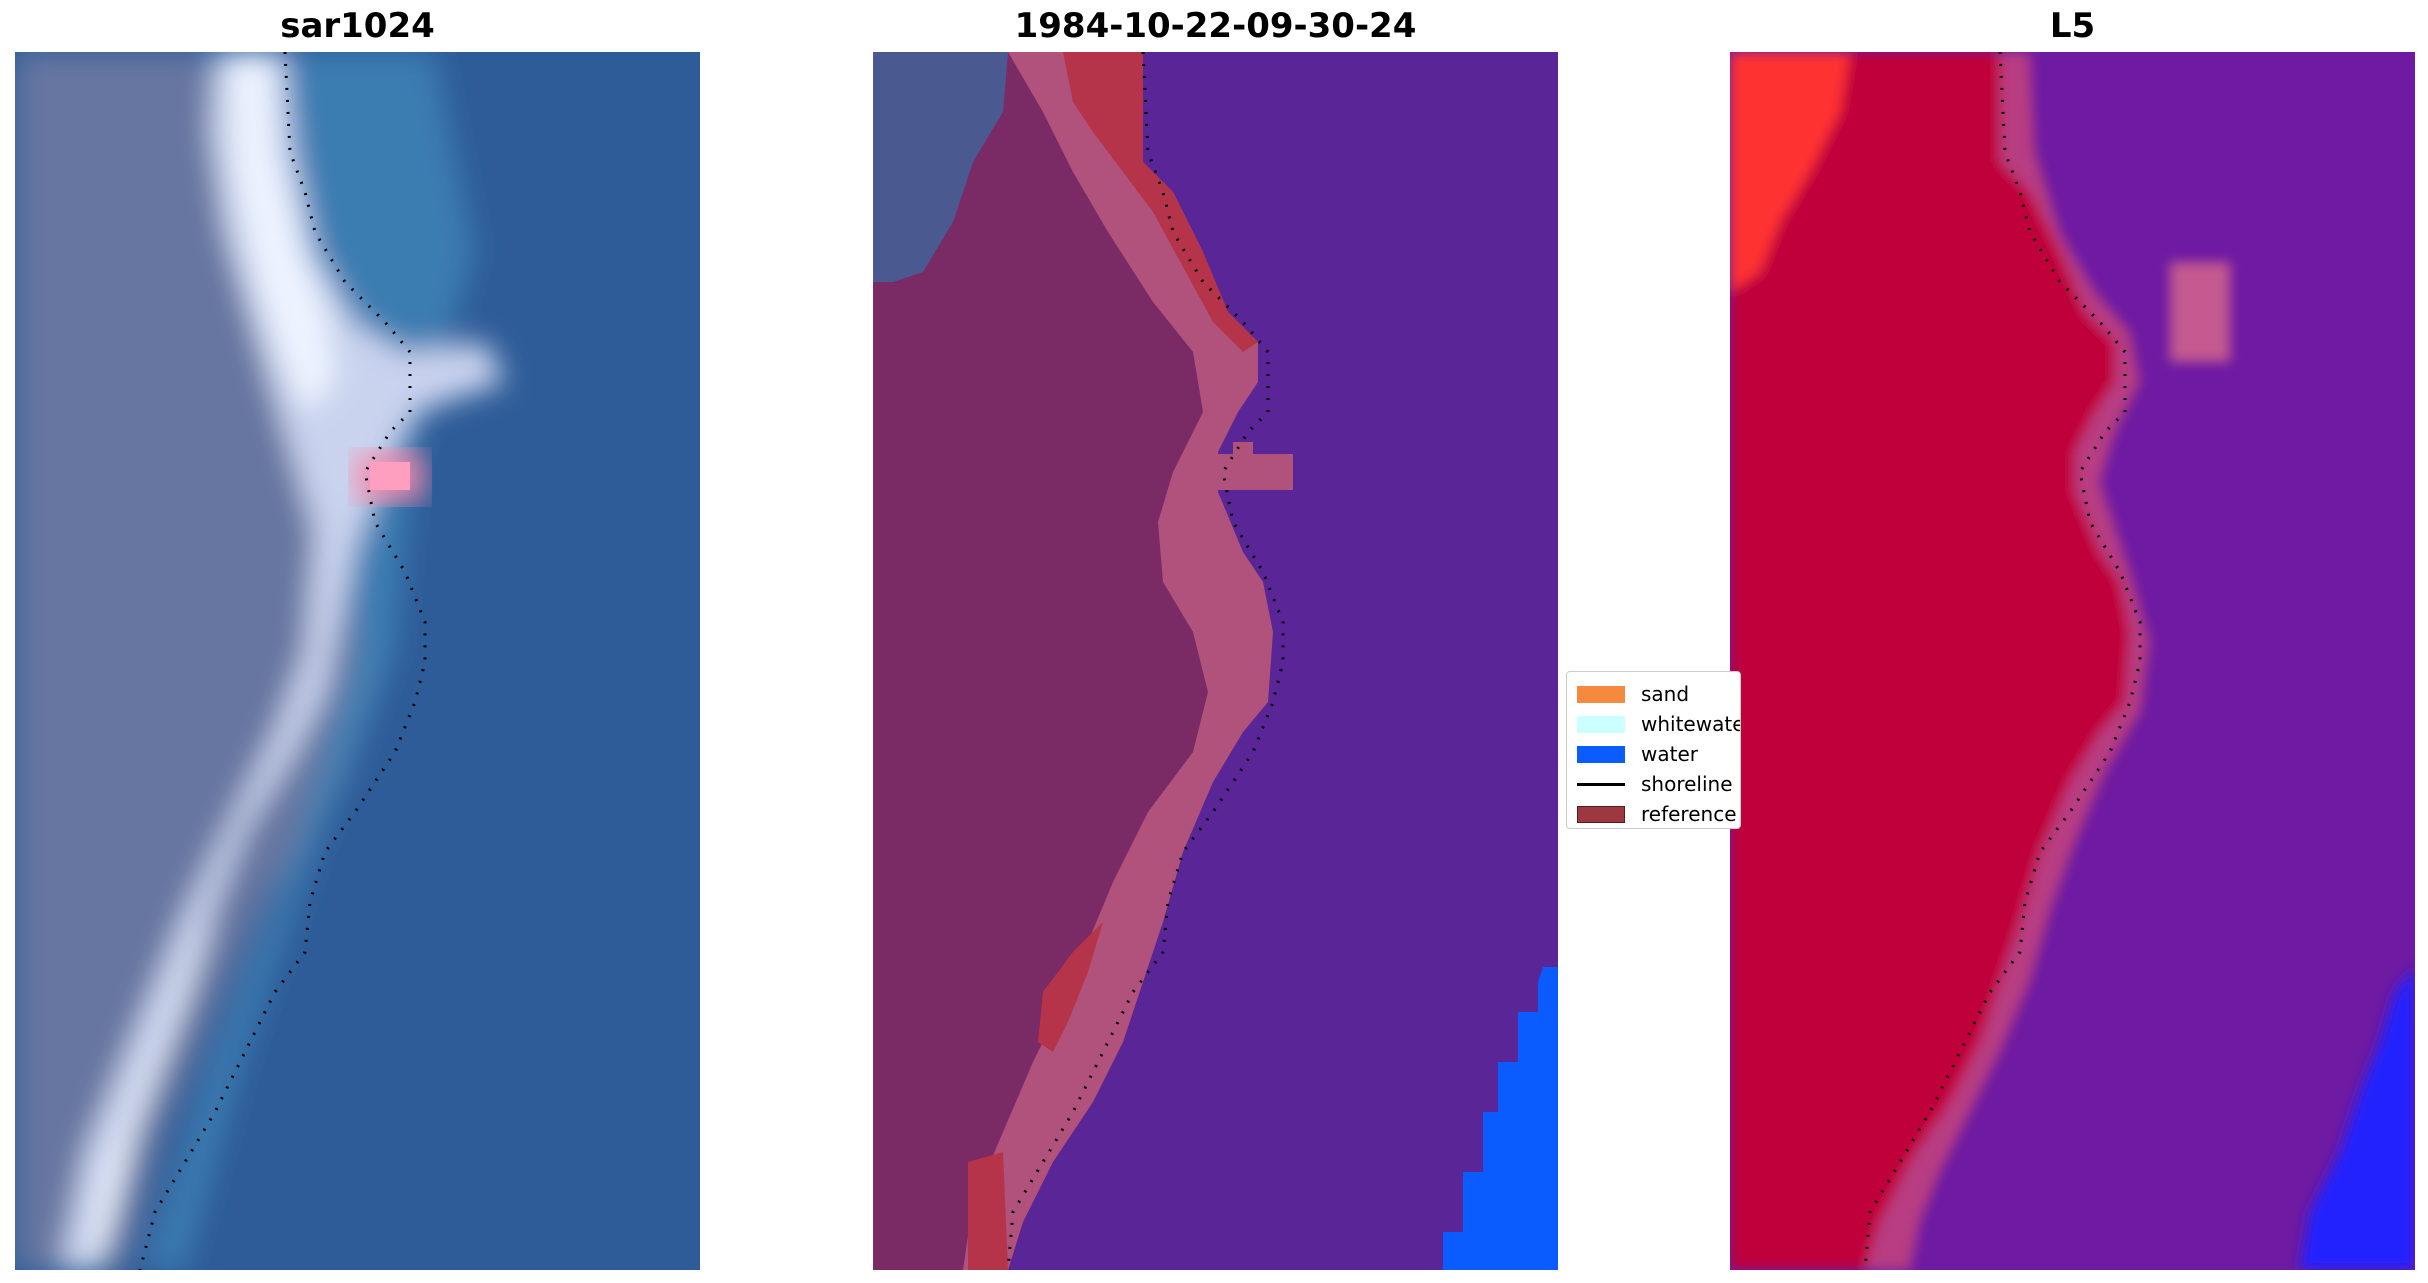 This screenshot has width=2428, height=1283. What do you see at coordinates (1601, 784) in the screenshot?
I see `legend-line-shoreline` at bounding box center [1601, 784].